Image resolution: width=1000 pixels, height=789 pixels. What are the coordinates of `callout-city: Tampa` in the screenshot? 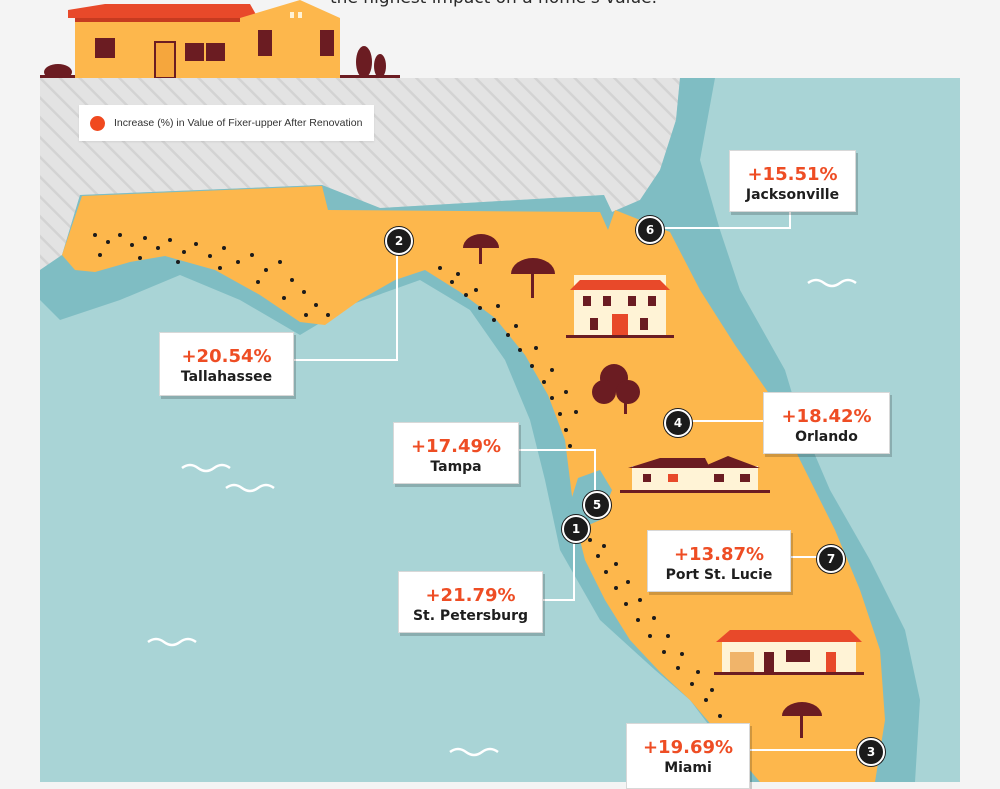 It's located at (456, 467).